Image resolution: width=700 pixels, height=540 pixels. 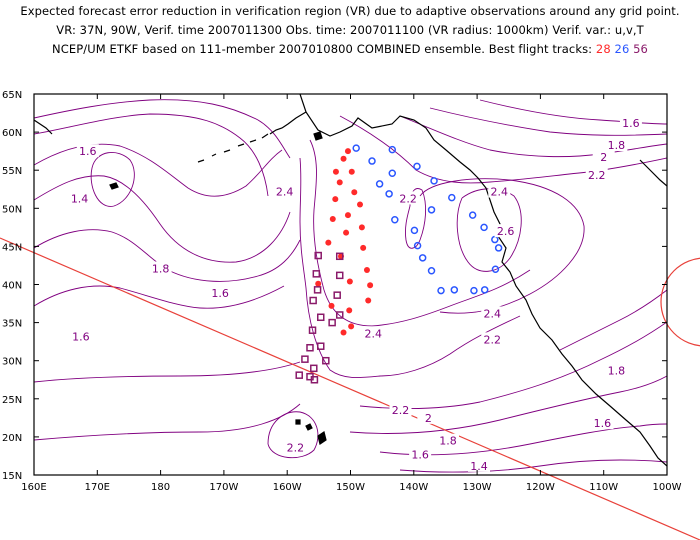 I want to click on contour-label: 2.6, so click(x=506, y=231).